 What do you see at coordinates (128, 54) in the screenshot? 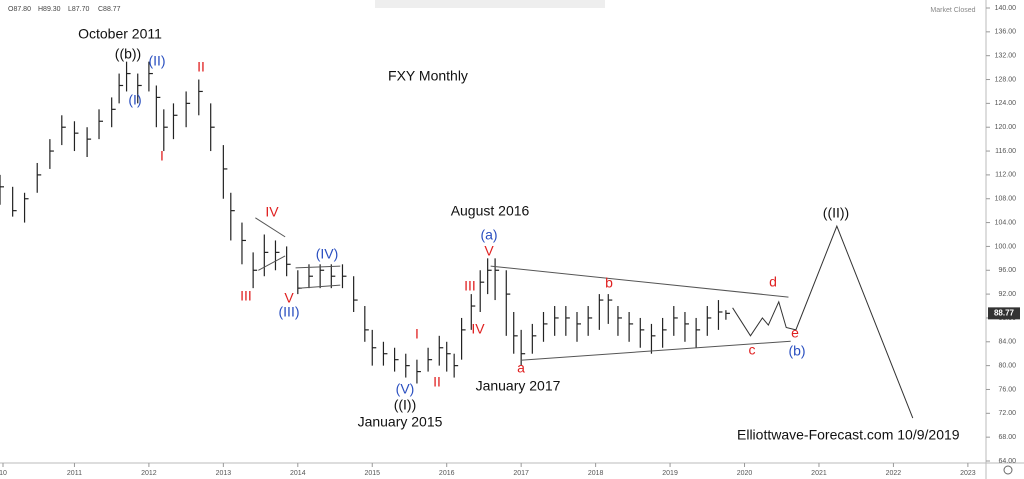
I see `wave-label: ((b))` at bounding box center [128, 54].